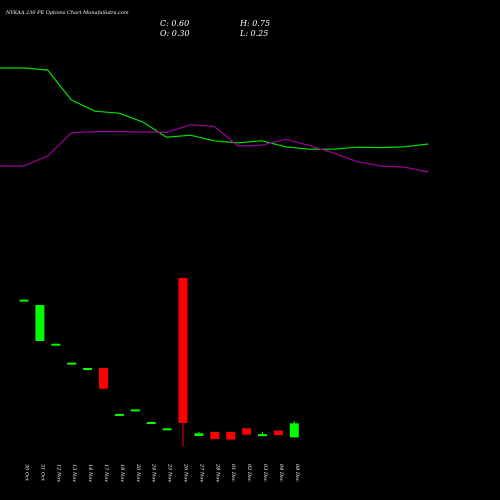 This screenshot has height=500, width=500. I want to click on x-tick-label: 17 Nov, so click(106, 473).